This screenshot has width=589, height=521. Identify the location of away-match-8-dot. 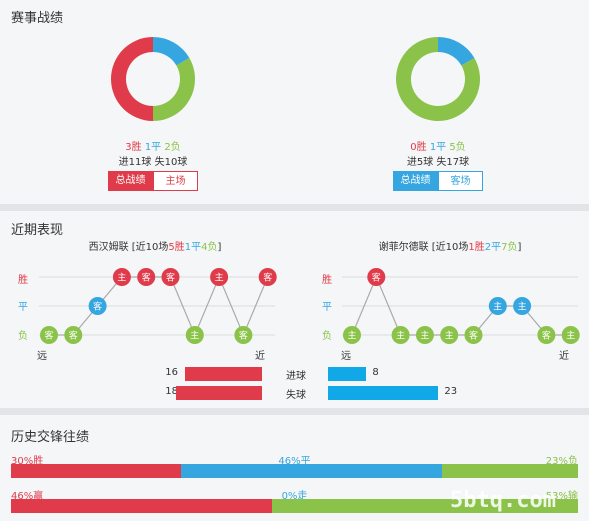
(522, 306).